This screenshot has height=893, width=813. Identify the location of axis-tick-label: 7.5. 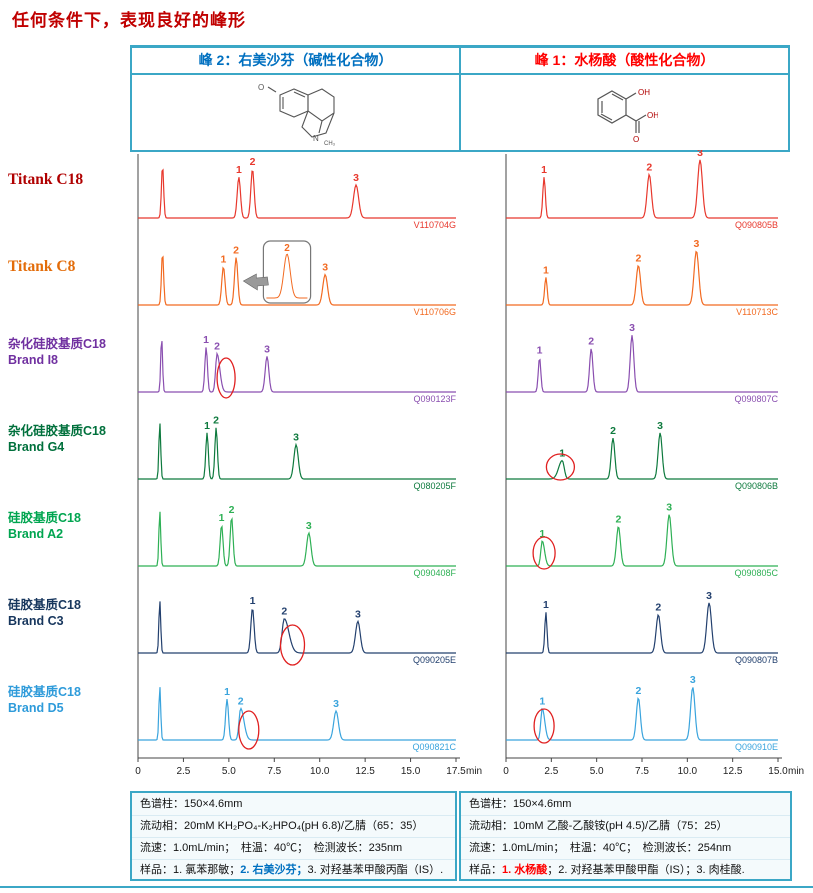
(642, 771).